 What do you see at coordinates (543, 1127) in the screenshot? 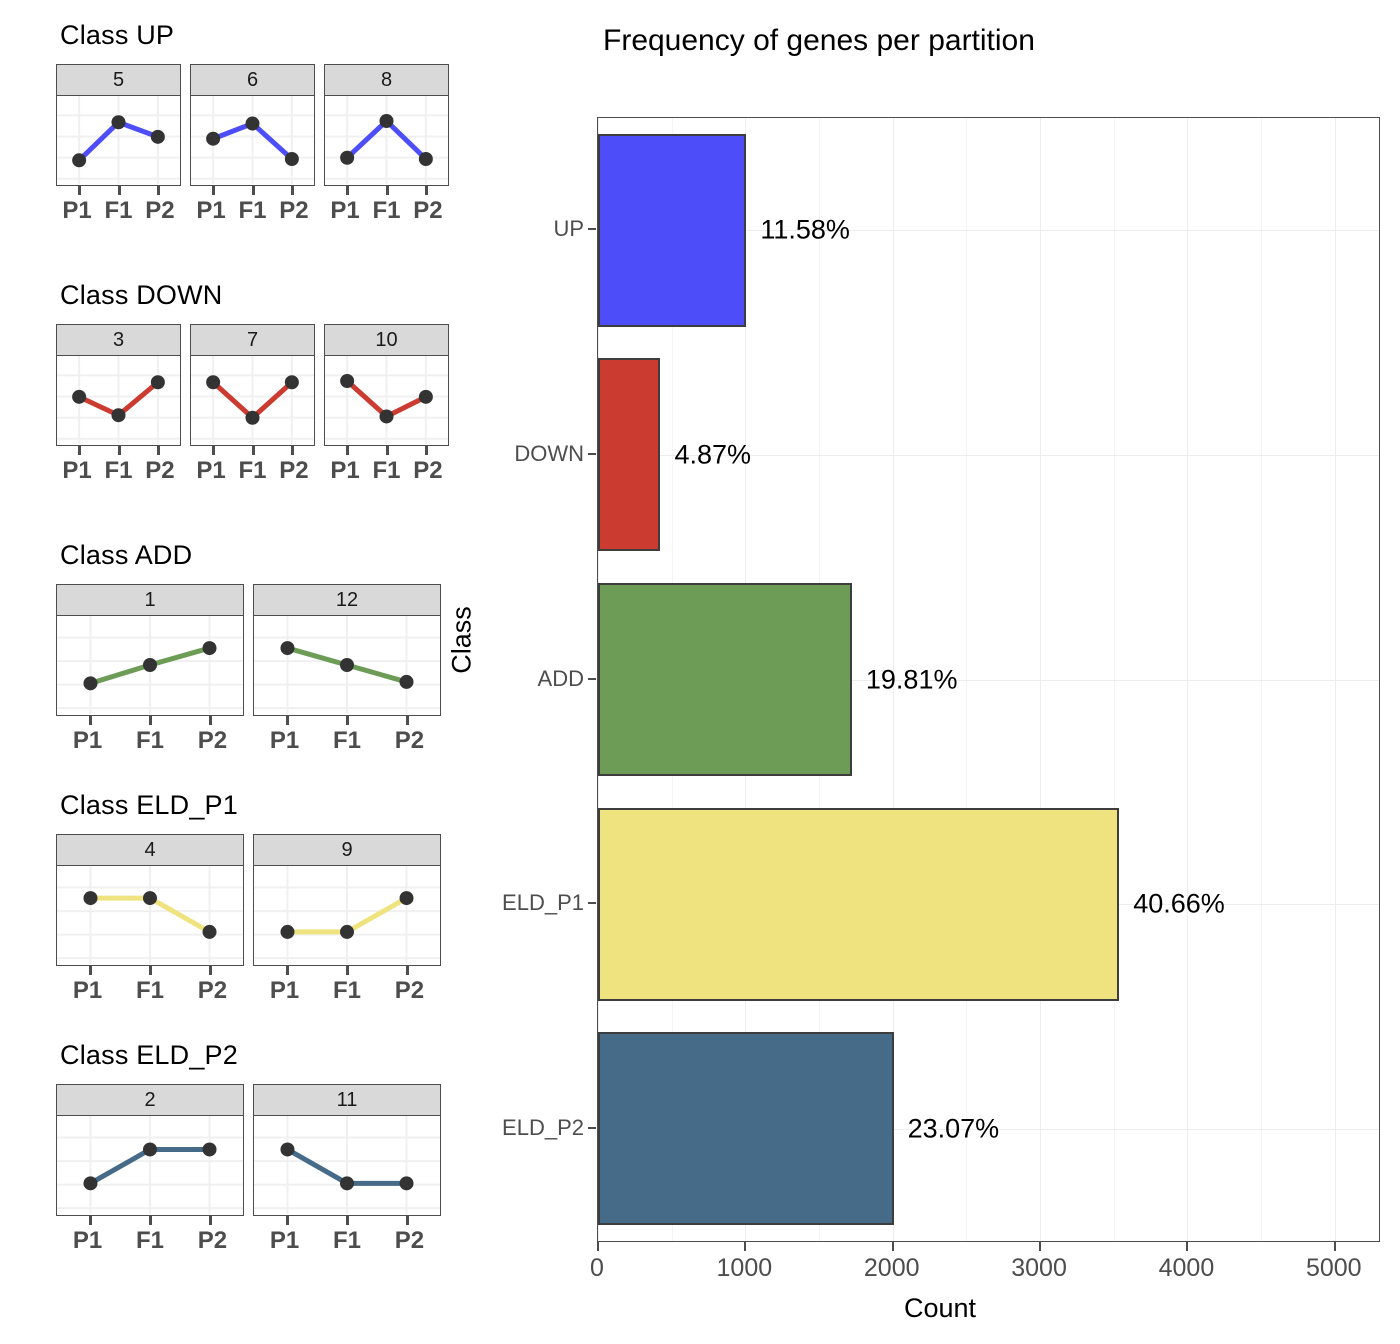
I see `y-tick-label-eld_p2: ELD_P2` at bounding box center [543, 1127].